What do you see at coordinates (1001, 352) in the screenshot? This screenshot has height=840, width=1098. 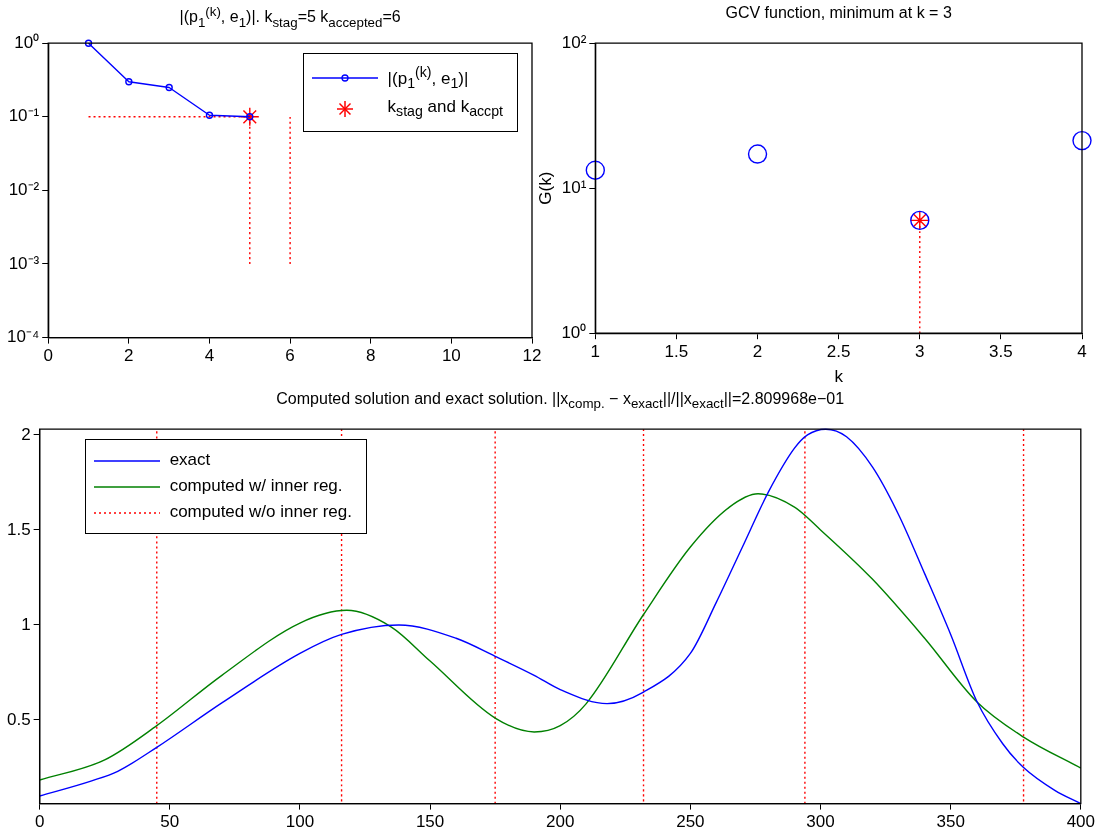 I see `x-tick-label: 3.5` at bounding box center [1001, 352].